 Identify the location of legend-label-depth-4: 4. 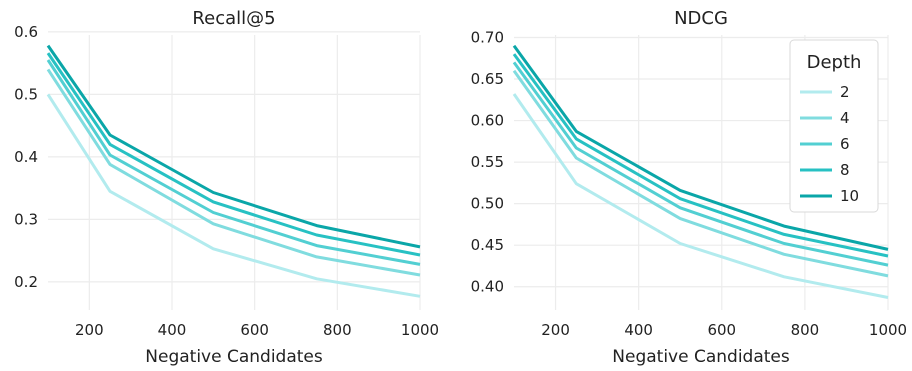
(845, 118).